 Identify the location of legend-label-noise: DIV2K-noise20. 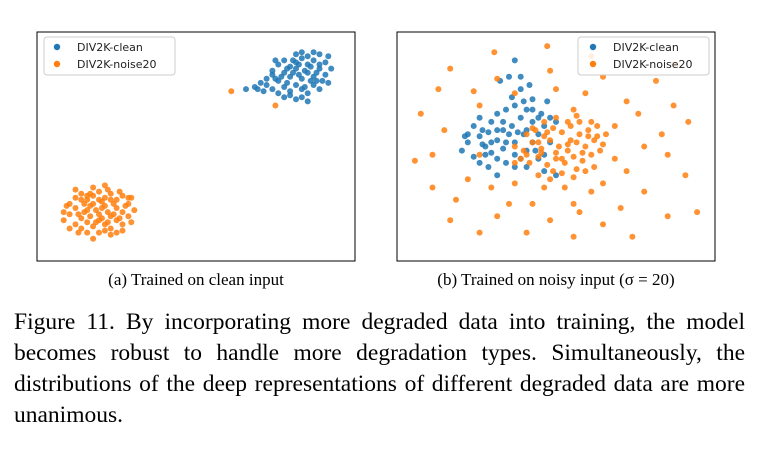
(653, 64).